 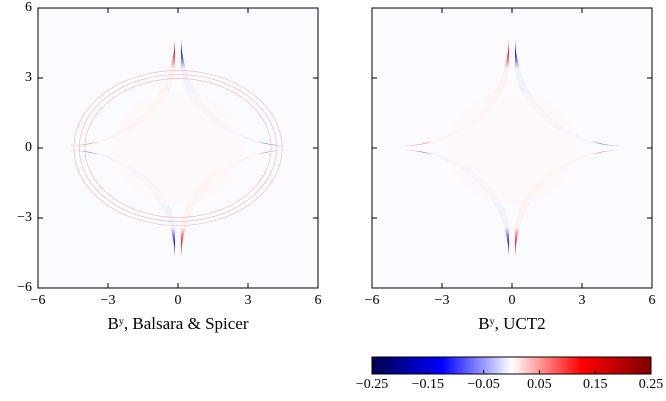 I want to click on colorbar, so click(x=511, y=365).